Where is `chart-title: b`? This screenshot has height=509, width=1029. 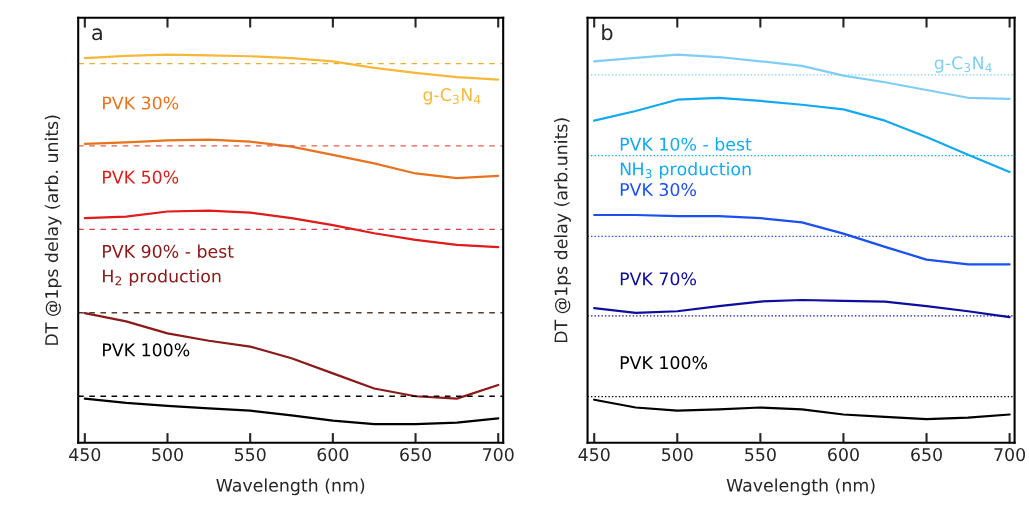
chart-title: b is located at coordinates (607, 32).